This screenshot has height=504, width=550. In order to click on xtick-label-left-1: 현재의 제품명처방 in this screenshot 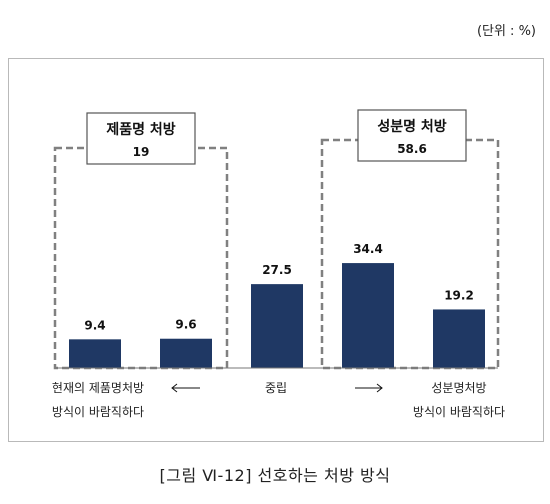, I will do `click(98, 388)`.